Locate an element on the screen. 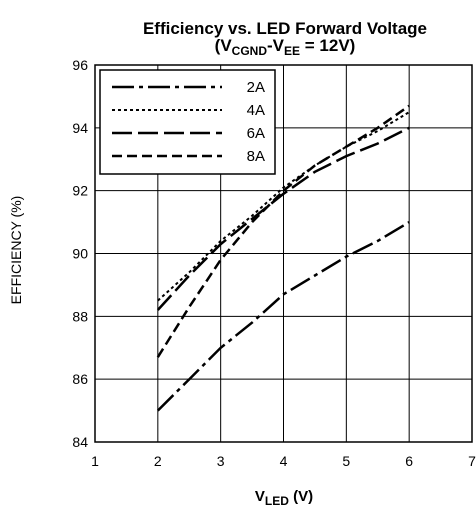 Image resolution: width=476 pixels, height=512 pixels. x-tick-label: 3 is located at coordinates (221, 461).